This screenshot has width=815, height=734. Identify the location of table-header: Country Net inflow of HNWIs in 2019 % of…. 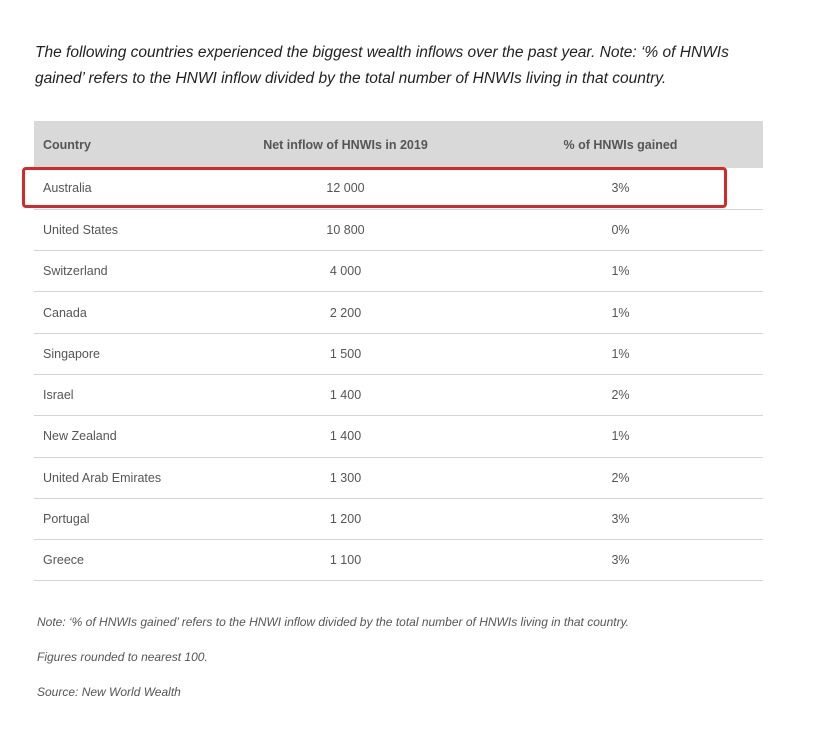
(398, 144).